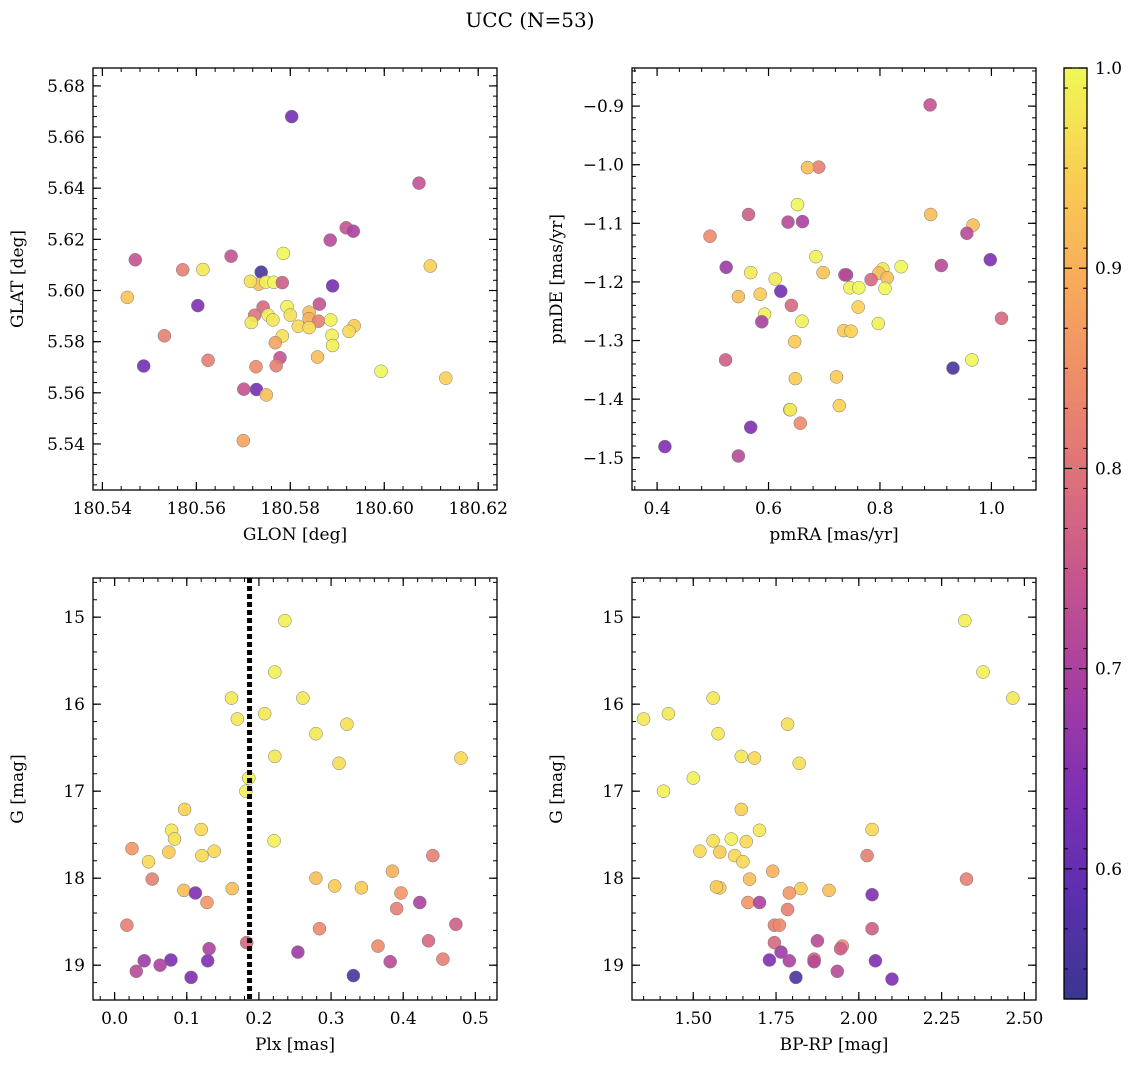 The image size is (1136, 1067). I want to click on y-axis-label: pmDE [mas/yr], so click(557, 279).